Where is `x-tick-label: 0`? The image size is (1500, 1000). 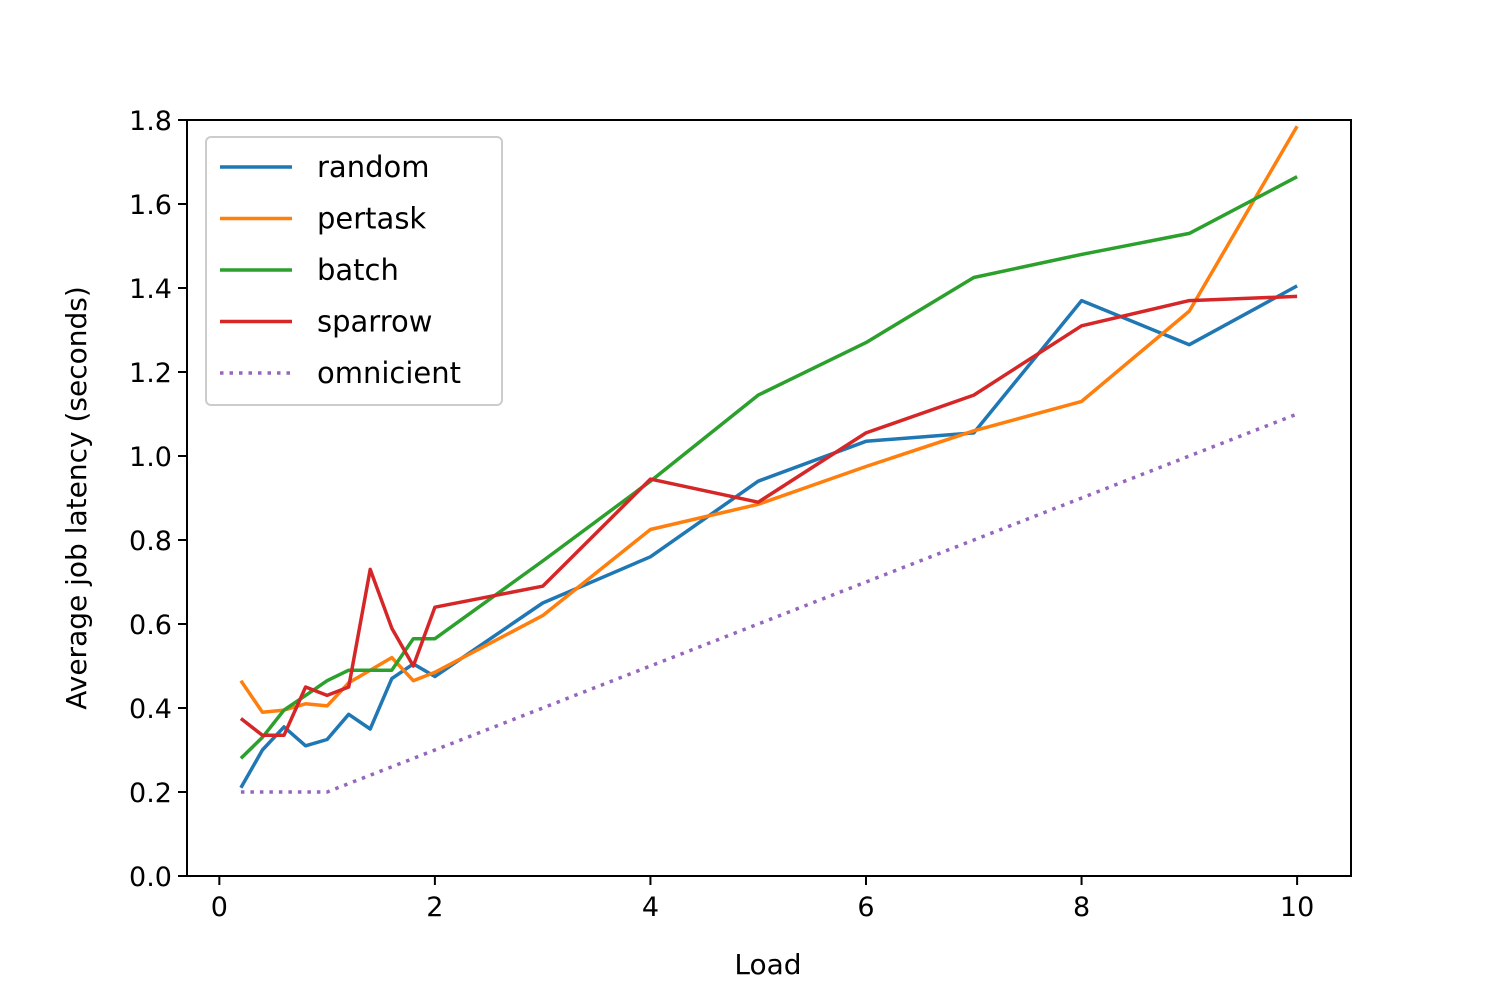 x-tick-label: 0 is located at coordinates (219, 907).